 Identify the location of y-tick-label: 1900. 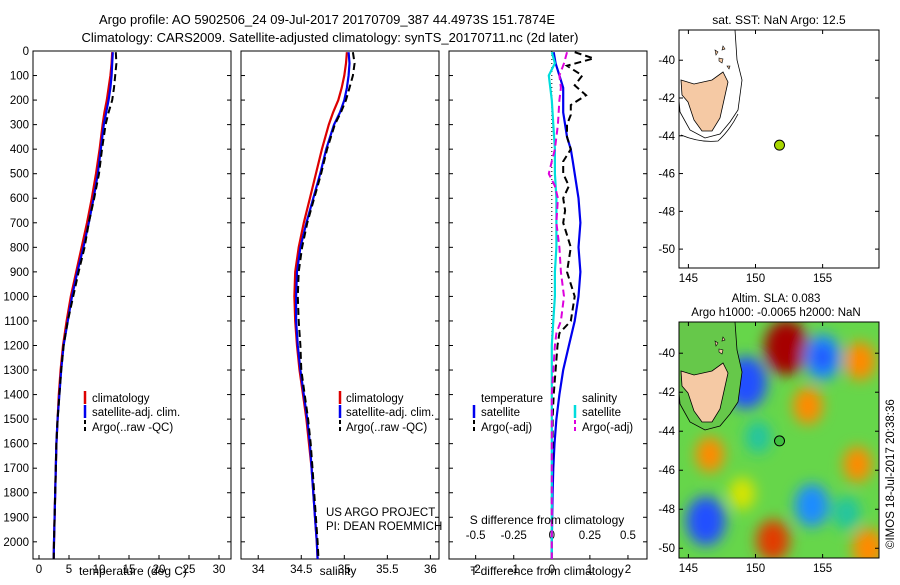
(16, 518).